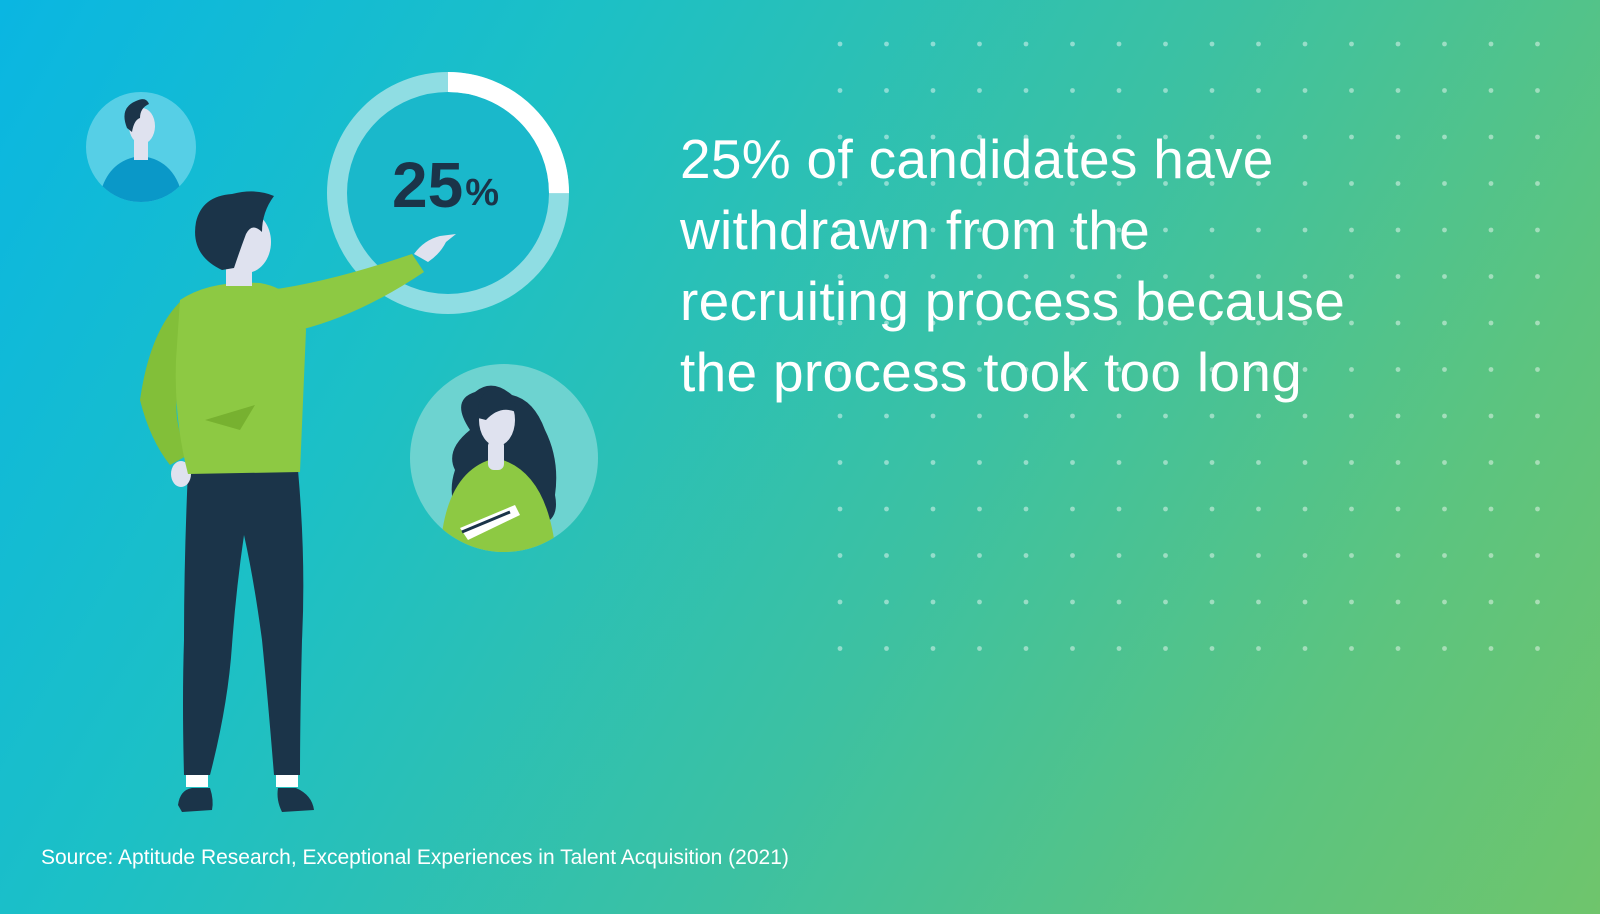  Describe the element at coordinates (977, 159) in the screenshot. I see `headline-line: 25% of candidates have` at that location.